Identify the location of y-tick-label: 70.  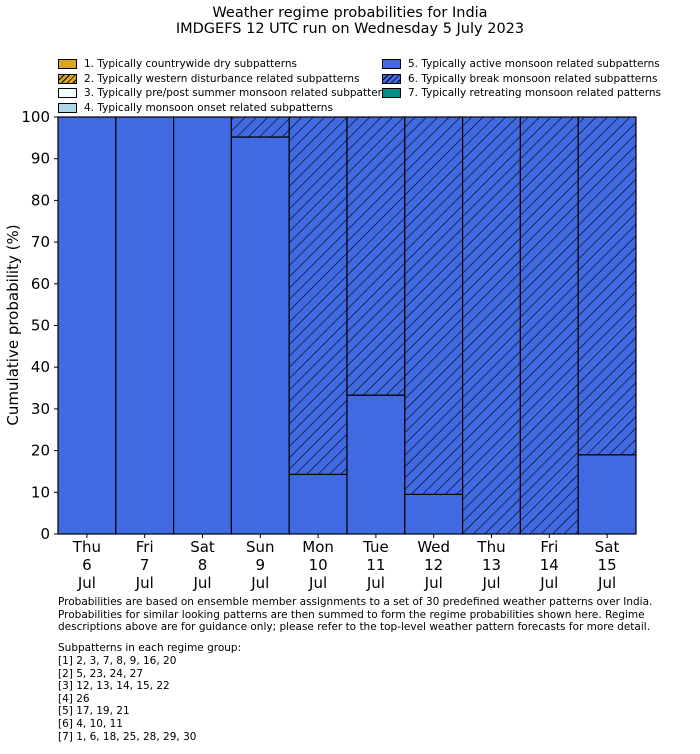
(40, 242).